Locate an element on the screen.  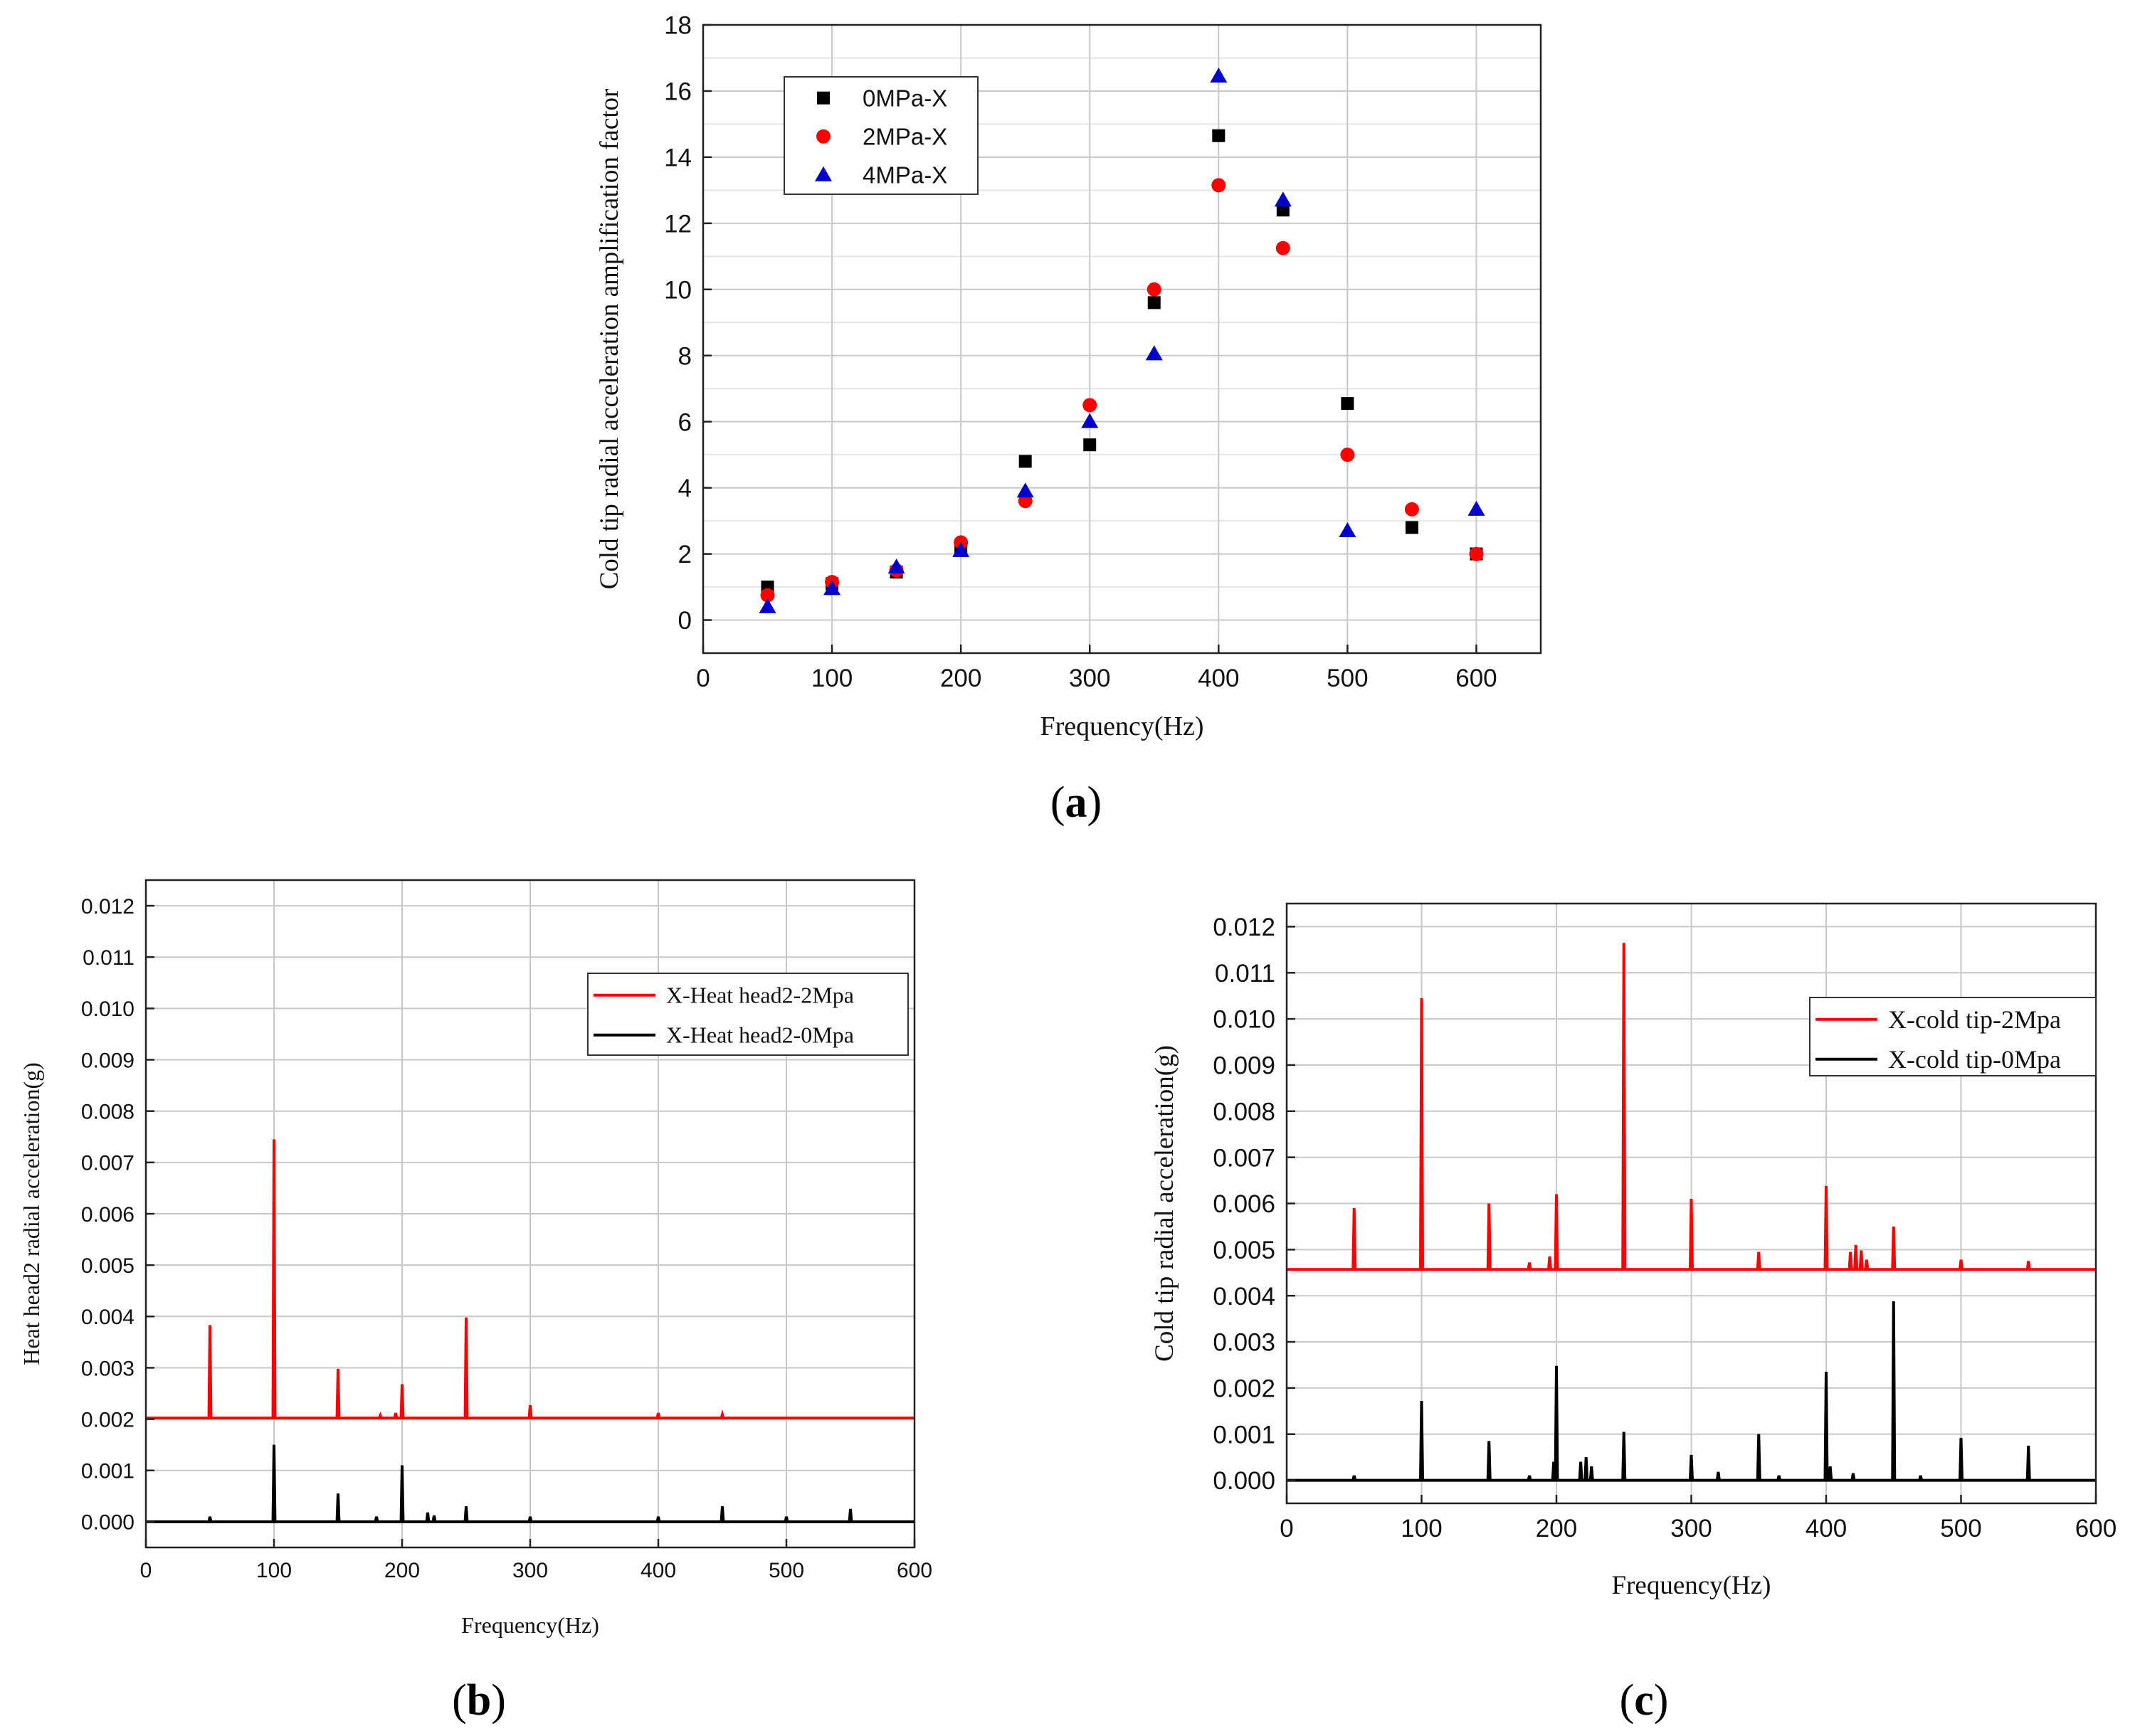
y-tick-label: 12 is located at coordinates (678, 224).